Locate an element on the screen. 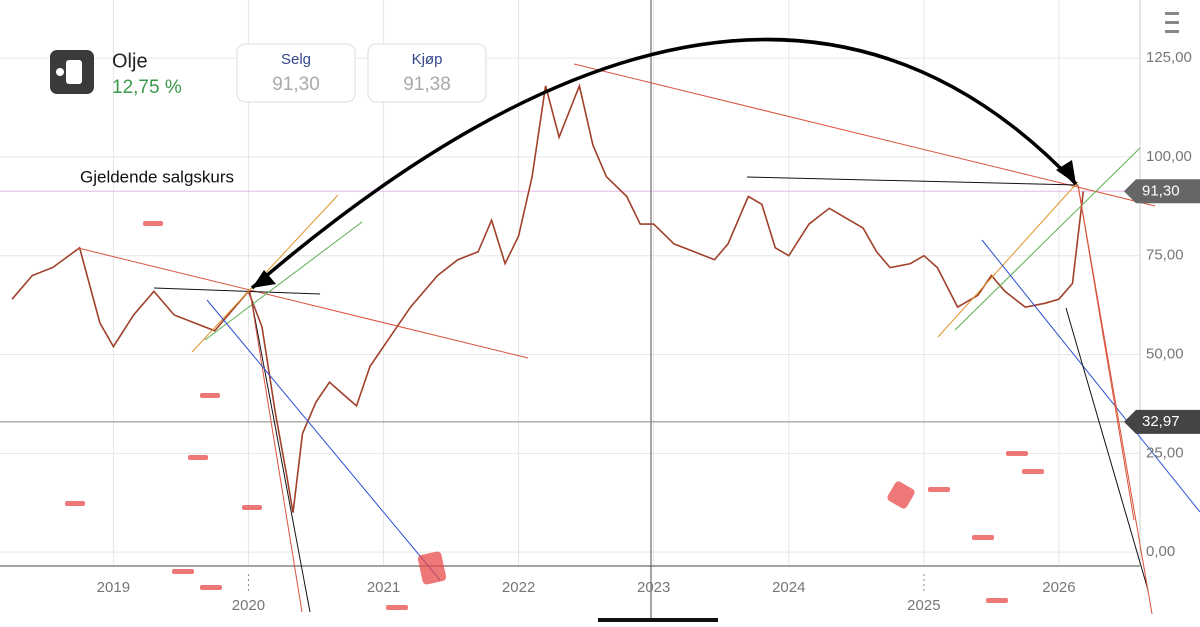 The width and height of the screenshot is (1200, 627). annotation: Gjeldende salgskurs is located at coordinates (157, 176).